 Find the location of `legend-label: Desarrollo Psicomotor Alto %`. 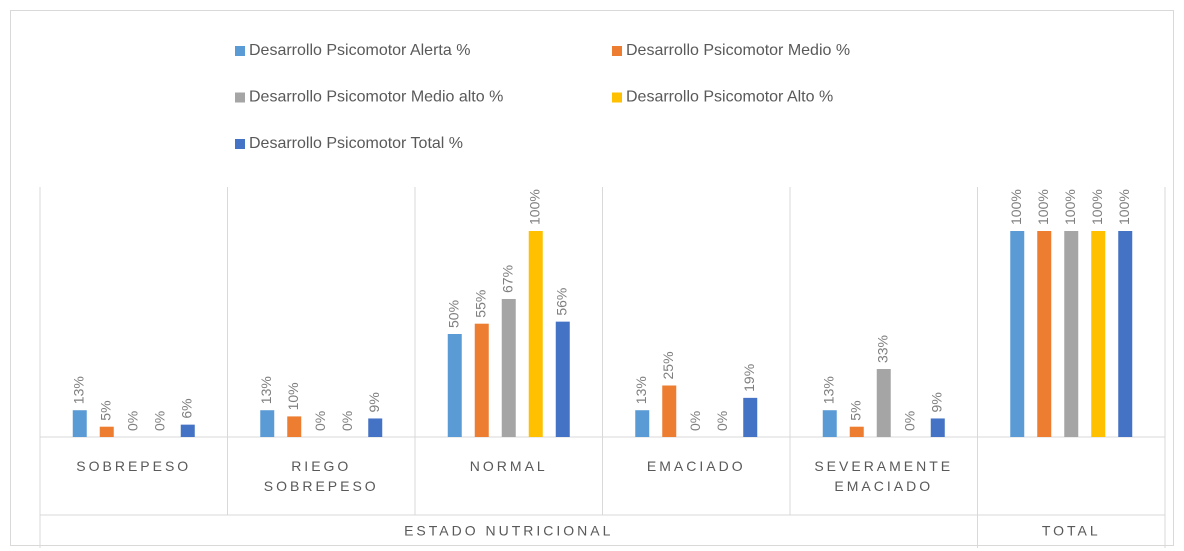

legend-label: Desarrollo Psicomotor Alto % is located at coordinates (729, 97).